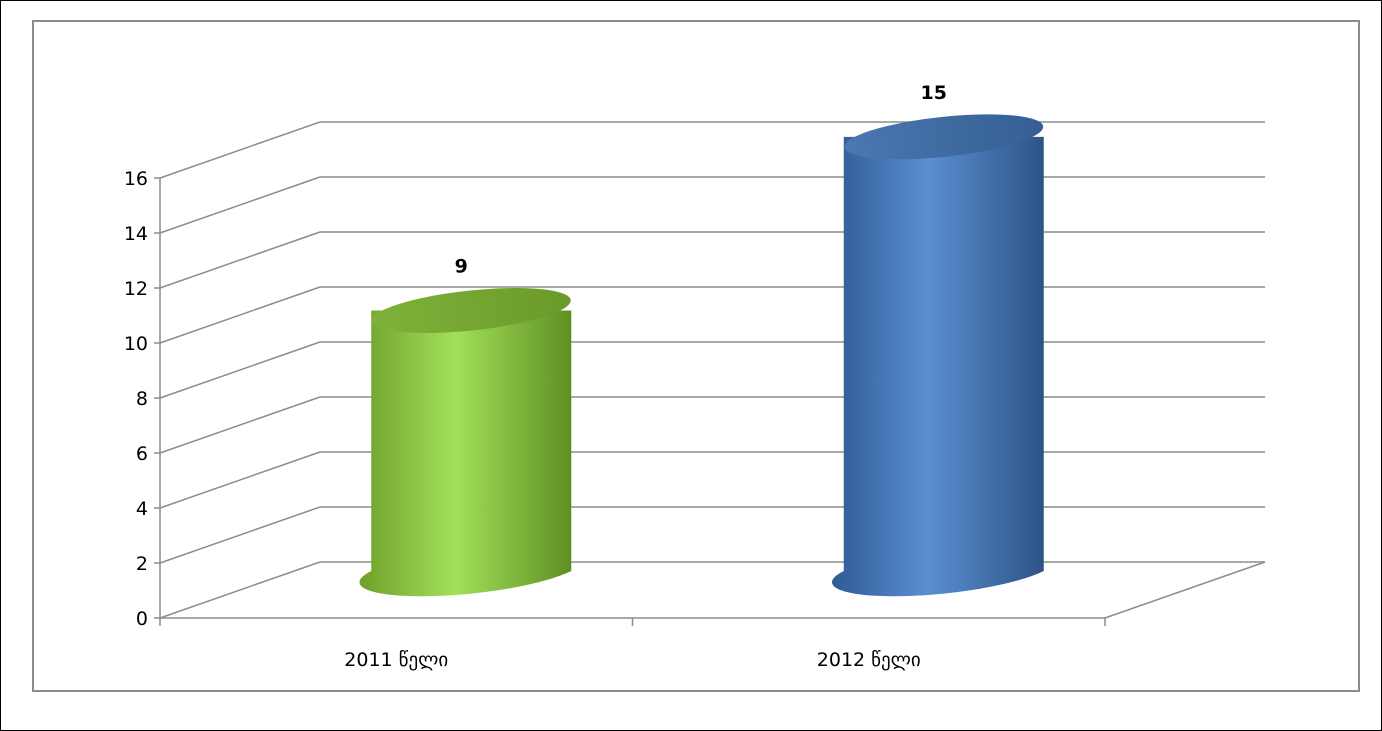 The image size is (1382, 731). I want to click on y-tick-label: 6, so click(142, 454).